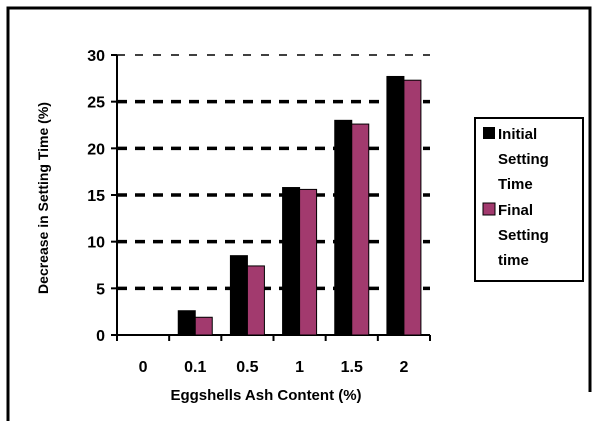  What do you see at coordinates (195, 367) in the screenshot?
I see `x-tick-label: 0.1` at bounding box center [195, 367].